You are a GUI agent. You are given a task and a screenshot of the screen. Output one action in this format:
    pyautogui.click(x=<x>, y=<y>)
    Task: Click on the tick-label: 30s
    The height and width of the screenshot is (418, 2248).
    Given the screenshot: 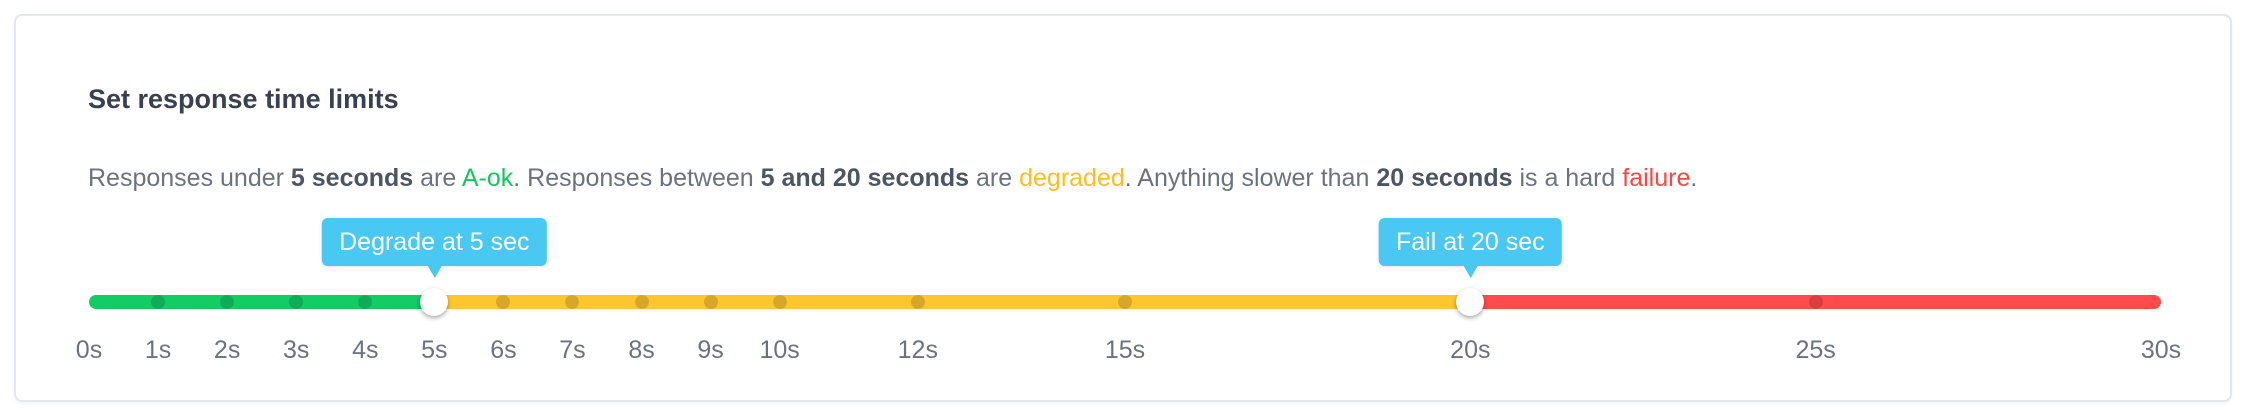 What is the action you would take?
    pyautogui.click(x=2161, y=350)
    